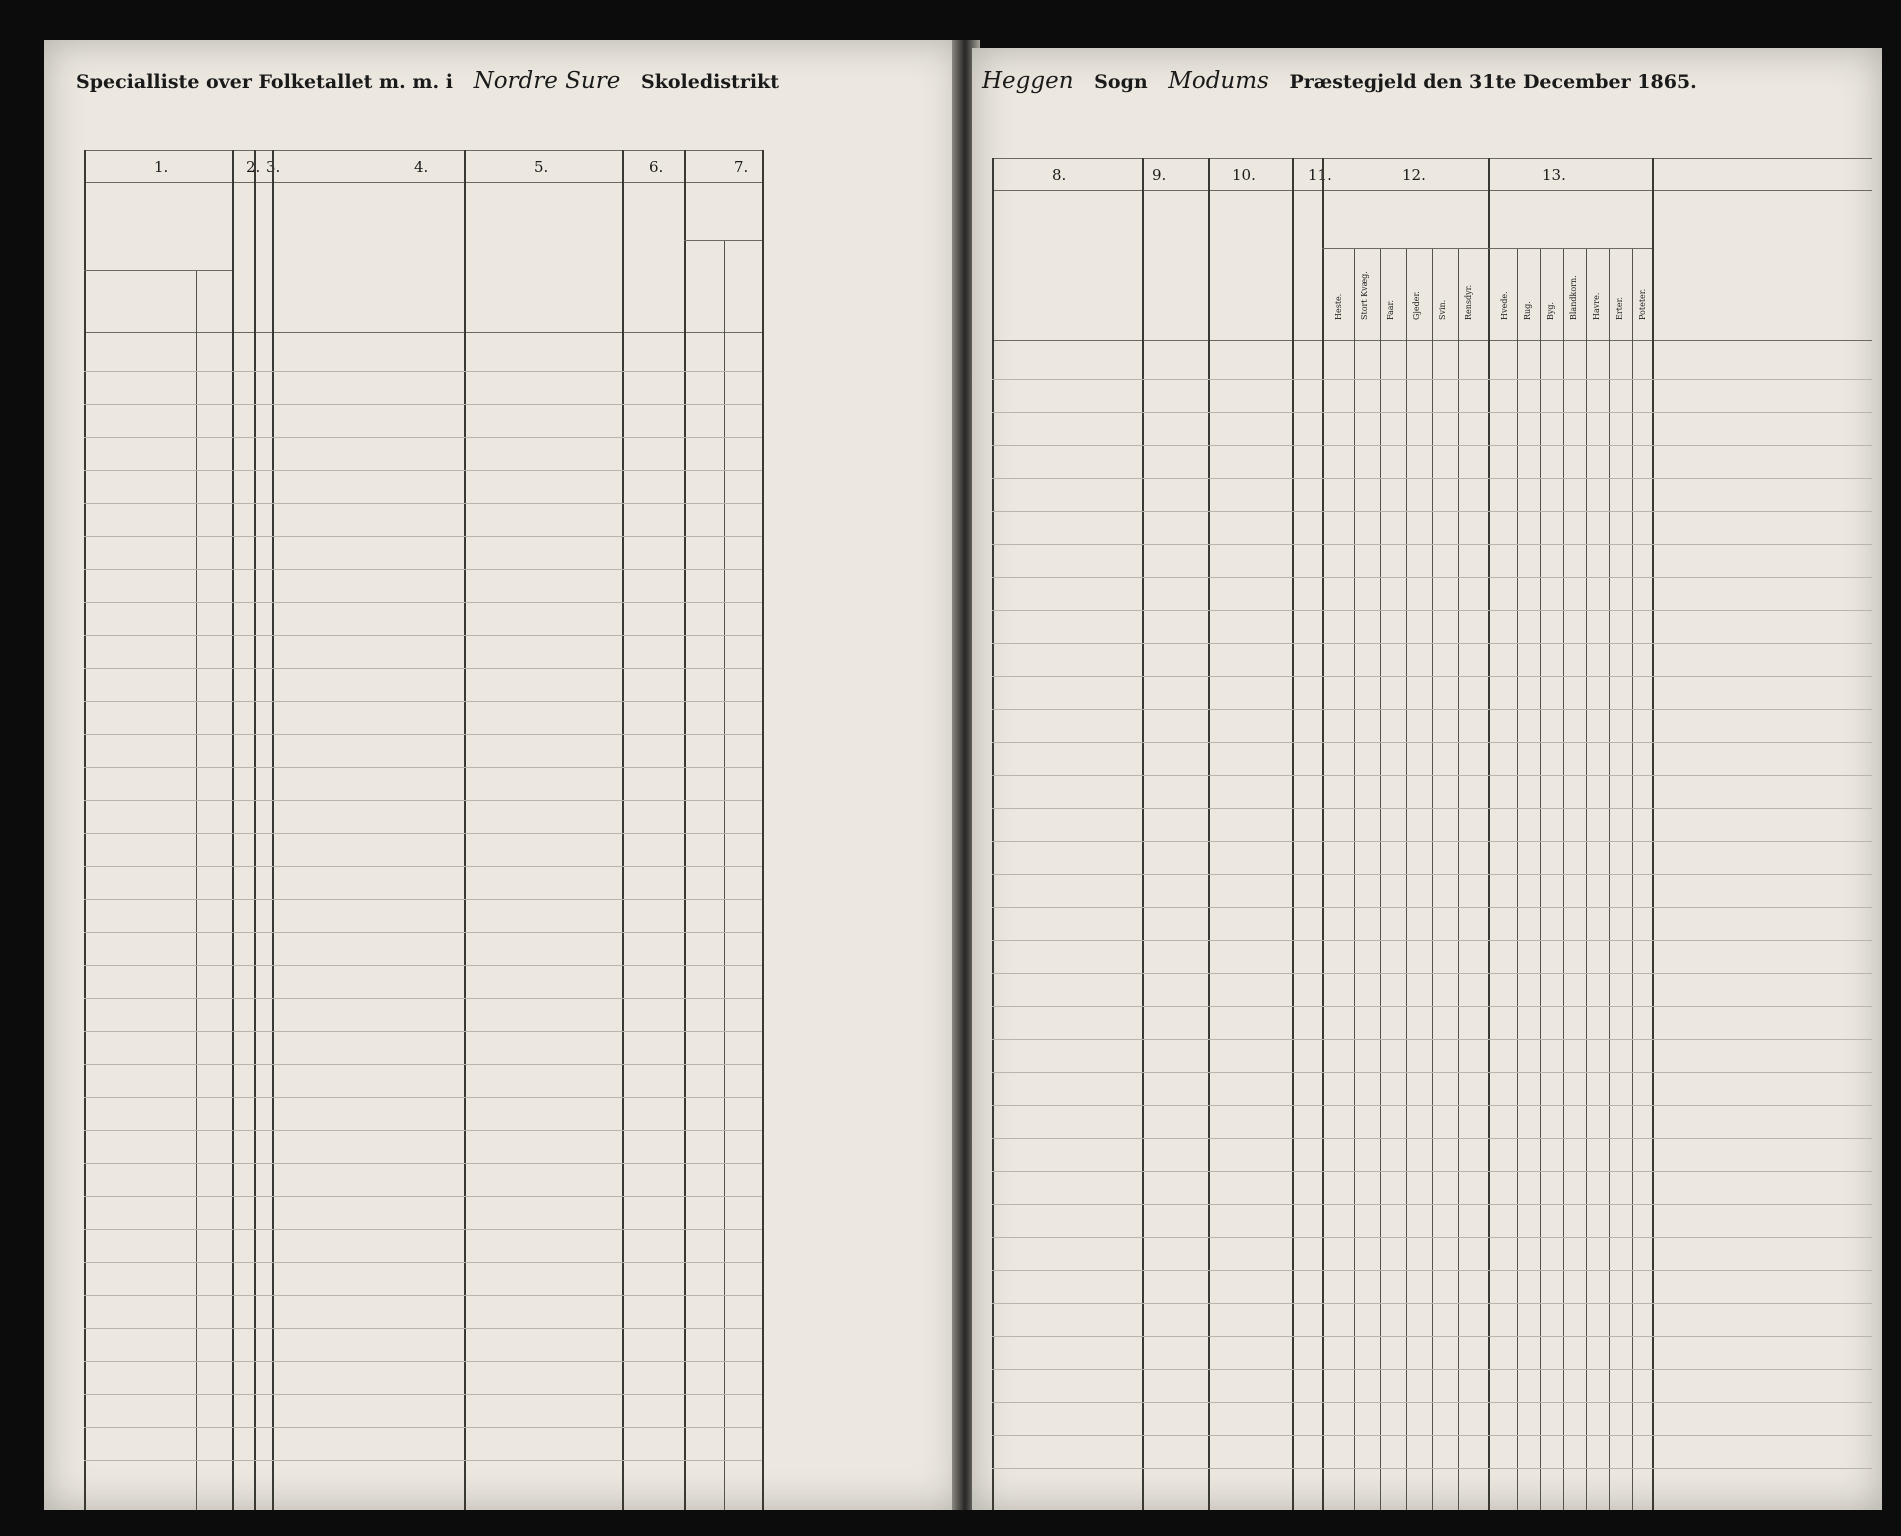 Image resolution: width=1901 pixels, height=1536 pixels. I want to click on header-rule-numbers, so click(423, 182).